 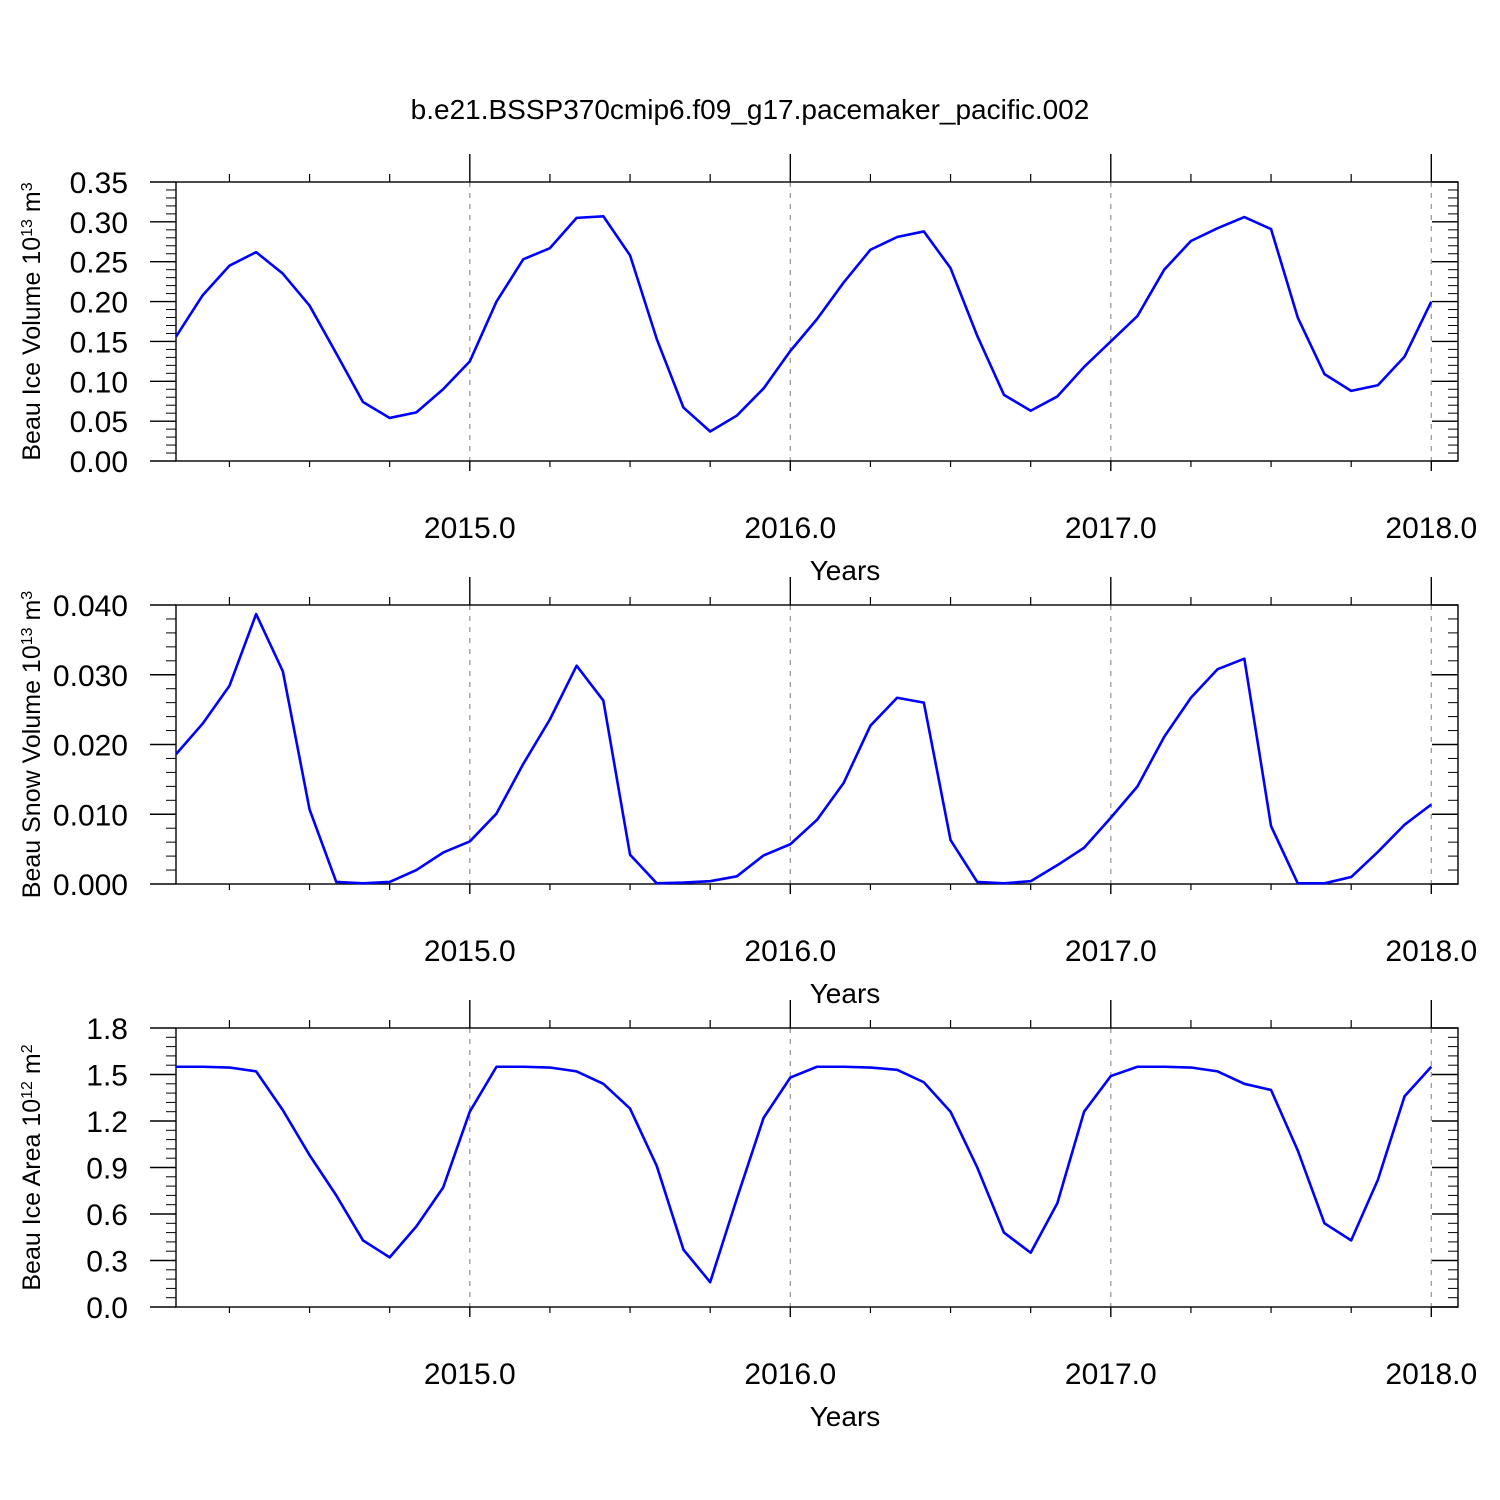 I want to click on y-tick-label: 0.010, so click(x=90, y=815).